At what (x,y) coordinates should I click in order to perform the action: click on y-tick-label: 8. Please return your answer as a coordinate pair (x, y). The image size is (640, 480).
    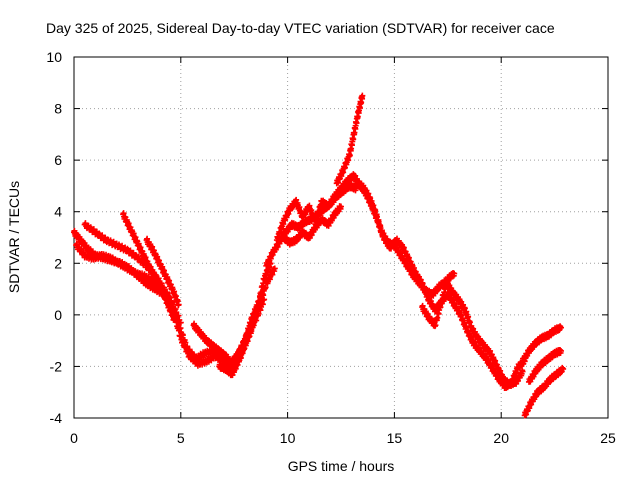
    Looking at the image, I should click on (58, 109).